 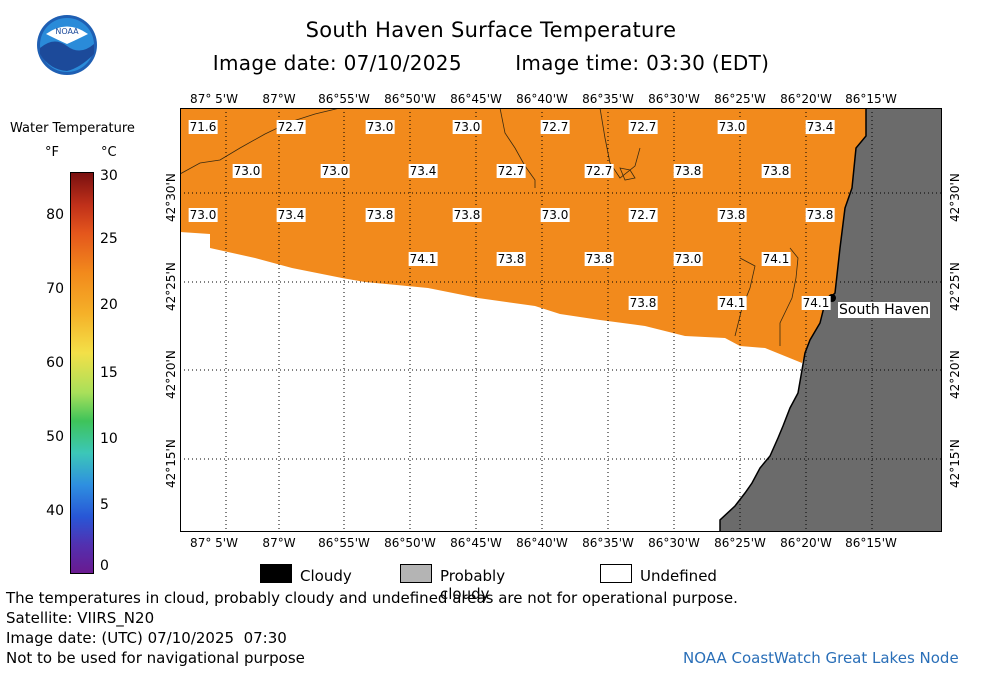 What do you see at coordinates (55, 437) in the screenshot?
I see `f-tick: 50` at bounding box center [55, 437].